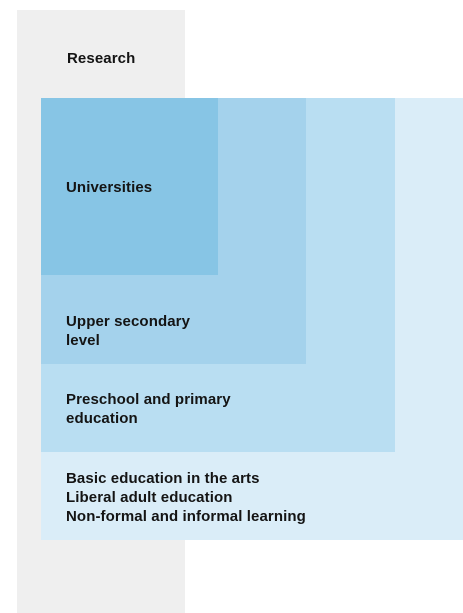 The height and width of the screenshot is (613, 463). I want to click on upper-secondary-label: Upper secondary level, so click(128, 331).